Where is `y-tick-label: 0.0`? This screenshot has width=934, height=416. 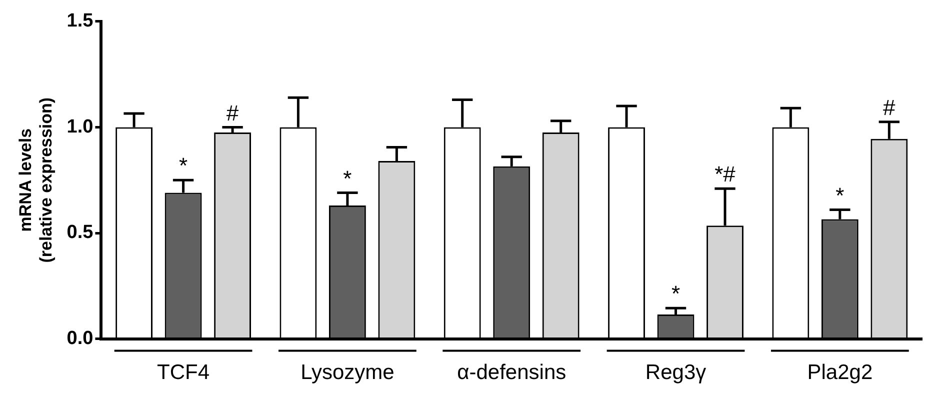 y-tick-label: 0.0 is located at coordinates (80, 339).